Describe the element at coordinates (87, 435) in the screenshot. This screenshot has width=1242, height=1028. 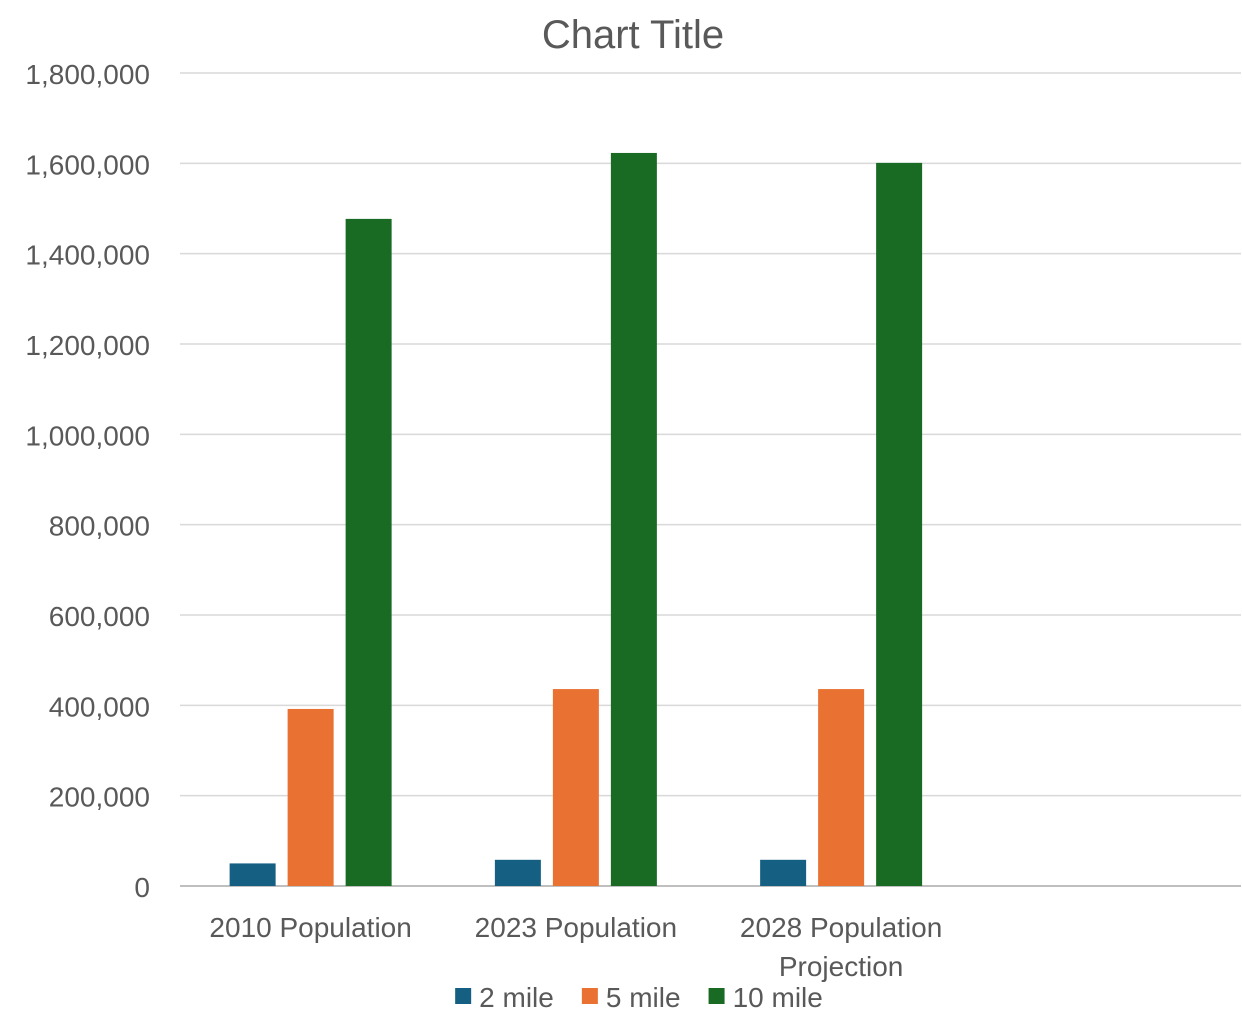
I see `y-tick-label: 1,000,000` at that location.